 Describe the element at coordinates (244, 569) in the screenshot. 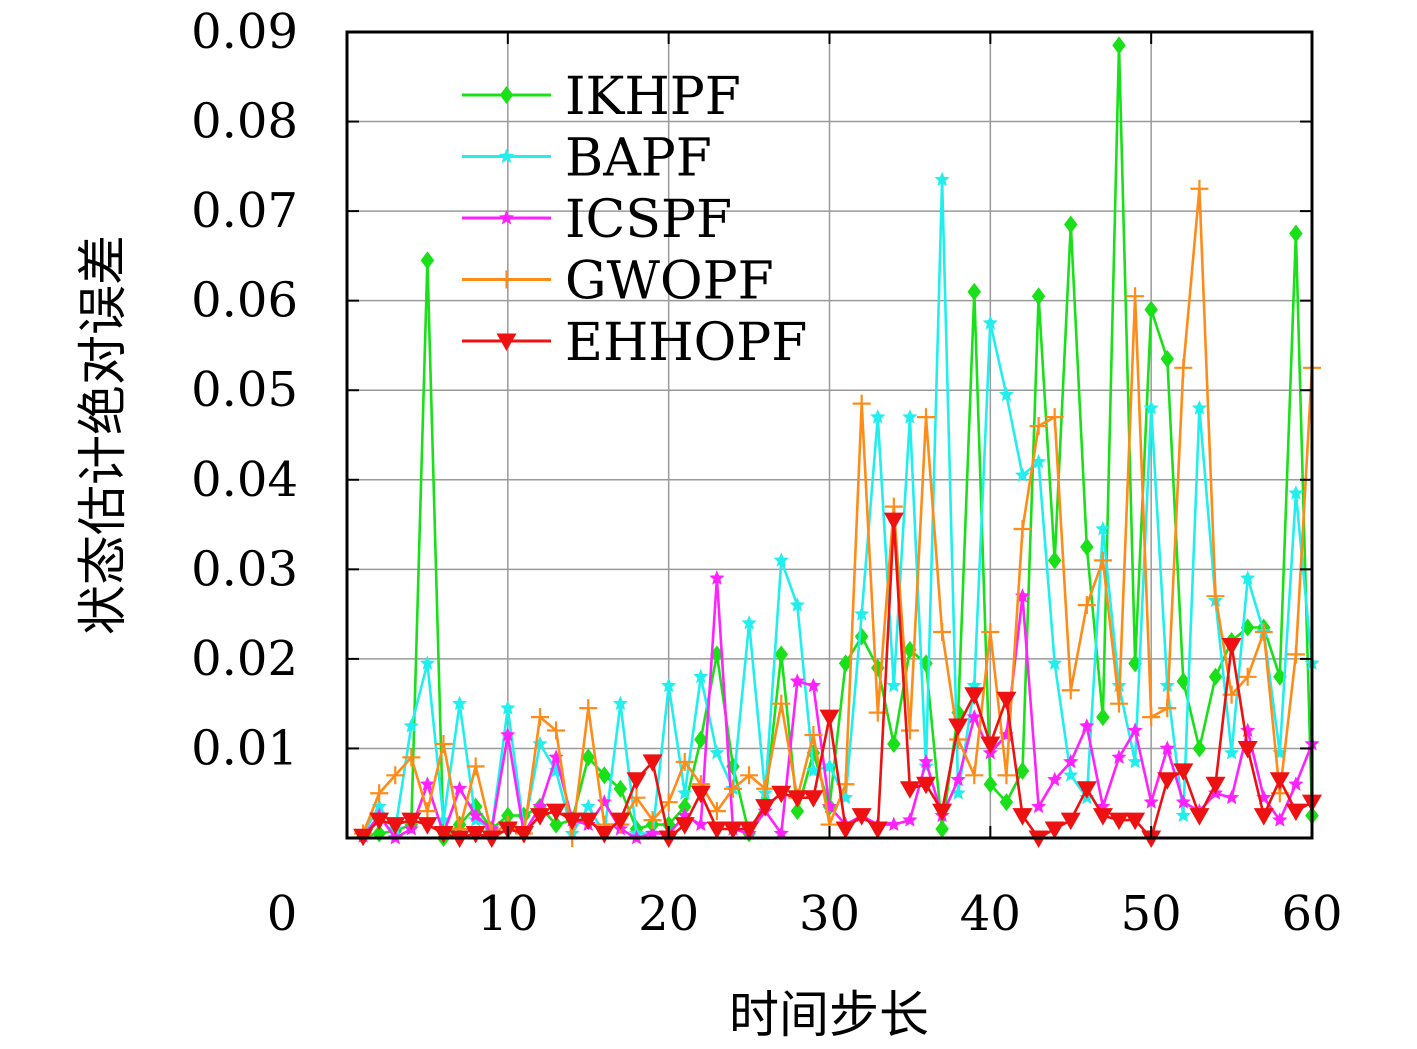

I see `y-tick-label: 0.03` at that location.